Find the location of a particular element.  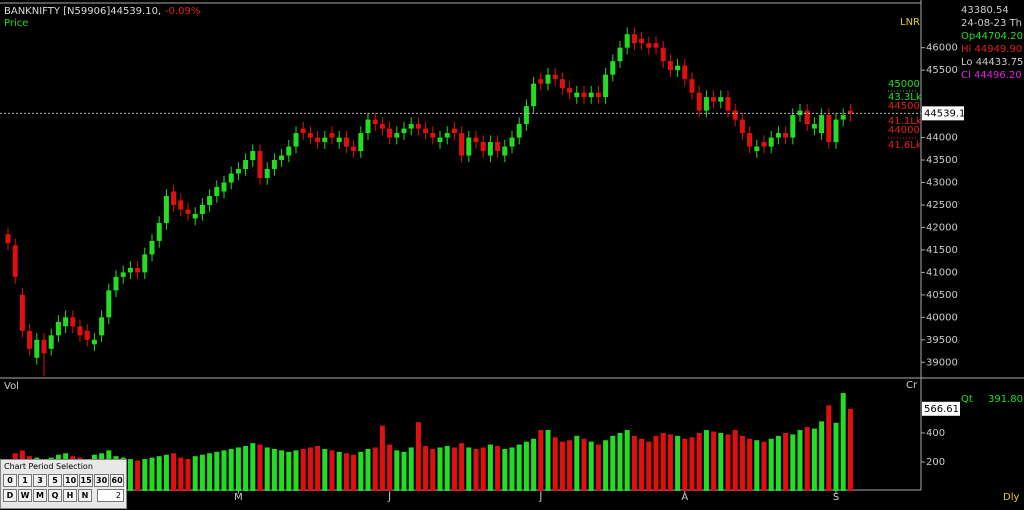

period-button: 1 is located at coordinates (25, 480).